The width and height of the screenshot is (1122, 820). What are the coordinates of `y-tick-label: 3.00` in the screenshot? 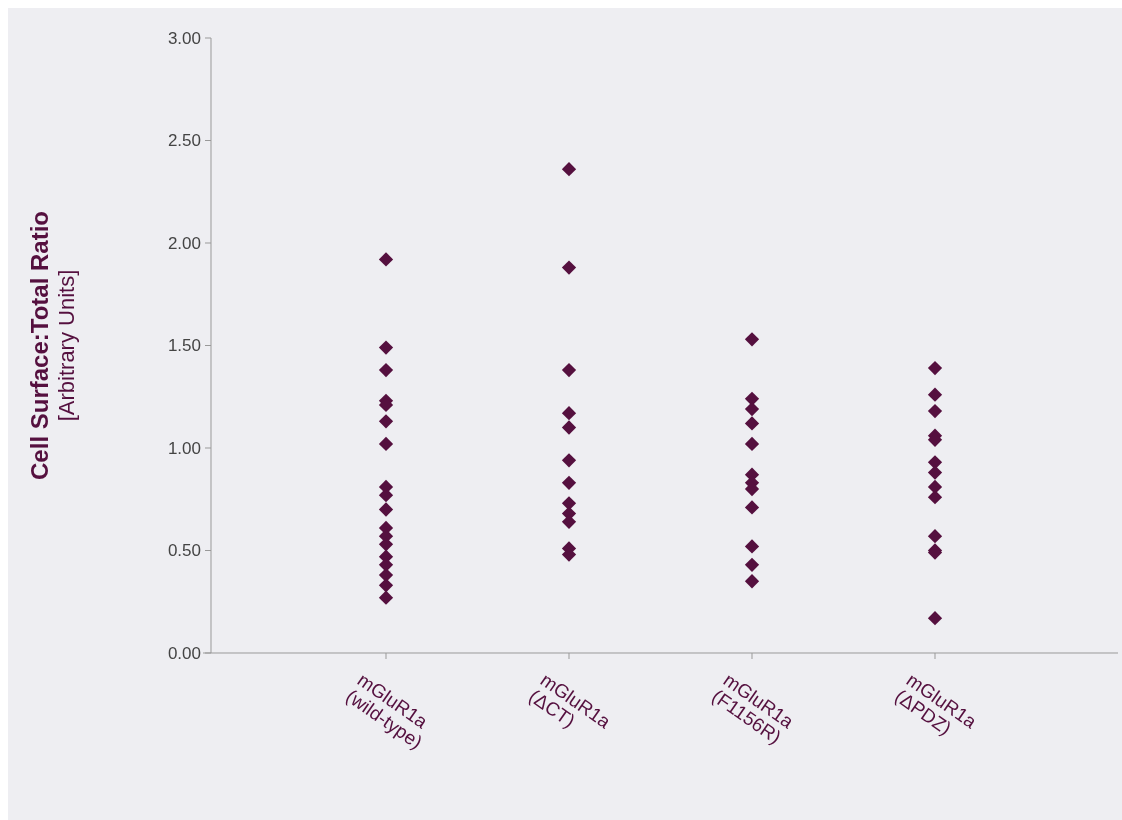 It's located at (184, 38).